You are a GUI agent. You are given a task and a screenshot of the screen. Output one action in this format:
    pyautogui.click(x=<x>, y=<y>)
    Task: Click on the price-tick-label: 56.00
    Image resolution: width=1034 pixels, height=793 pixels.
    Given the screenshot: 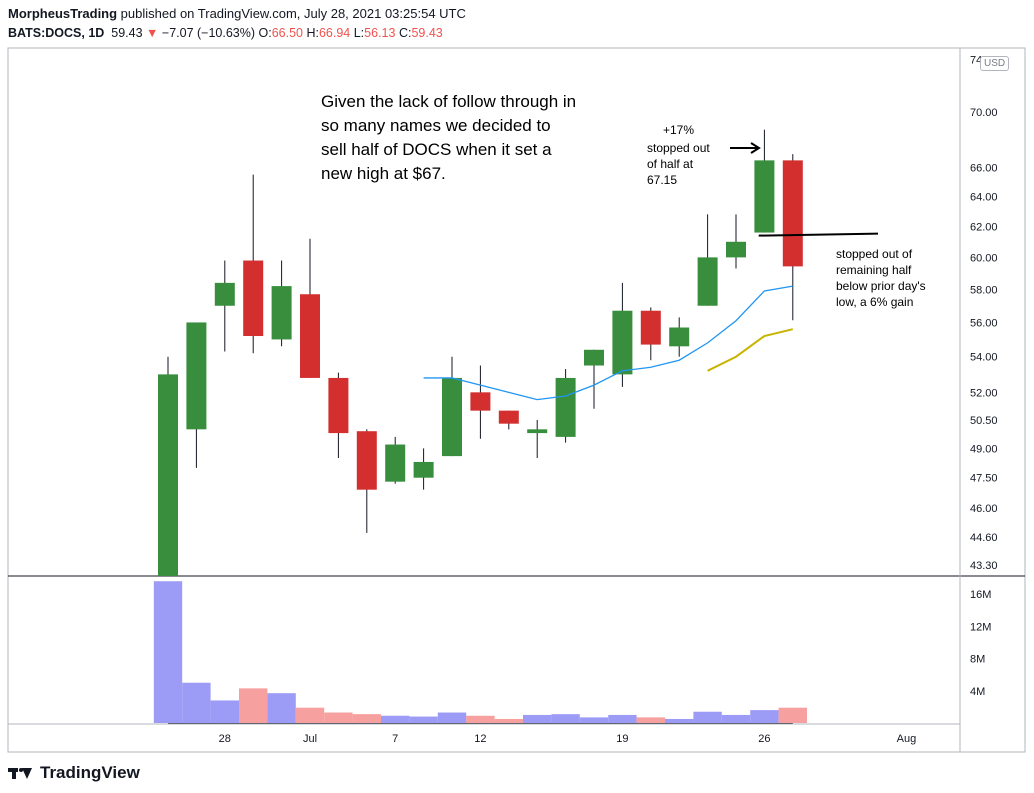 What is the action you would take?
    pyautogui.click(x=984, y=323)
    